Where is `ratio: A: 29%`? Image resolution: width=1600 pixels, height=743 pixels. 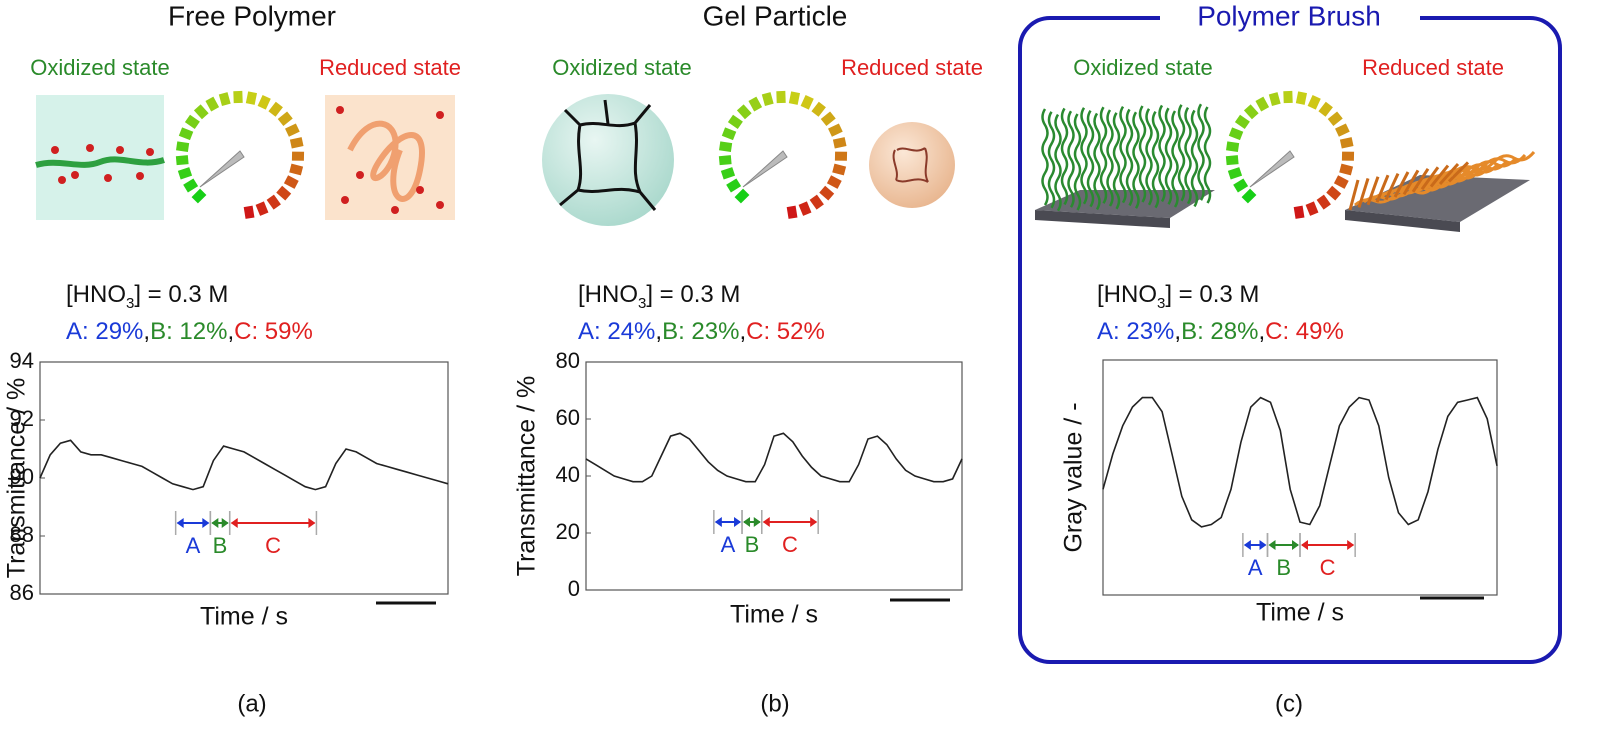 ratio: A: 29% is located at coordinates (104, 331).